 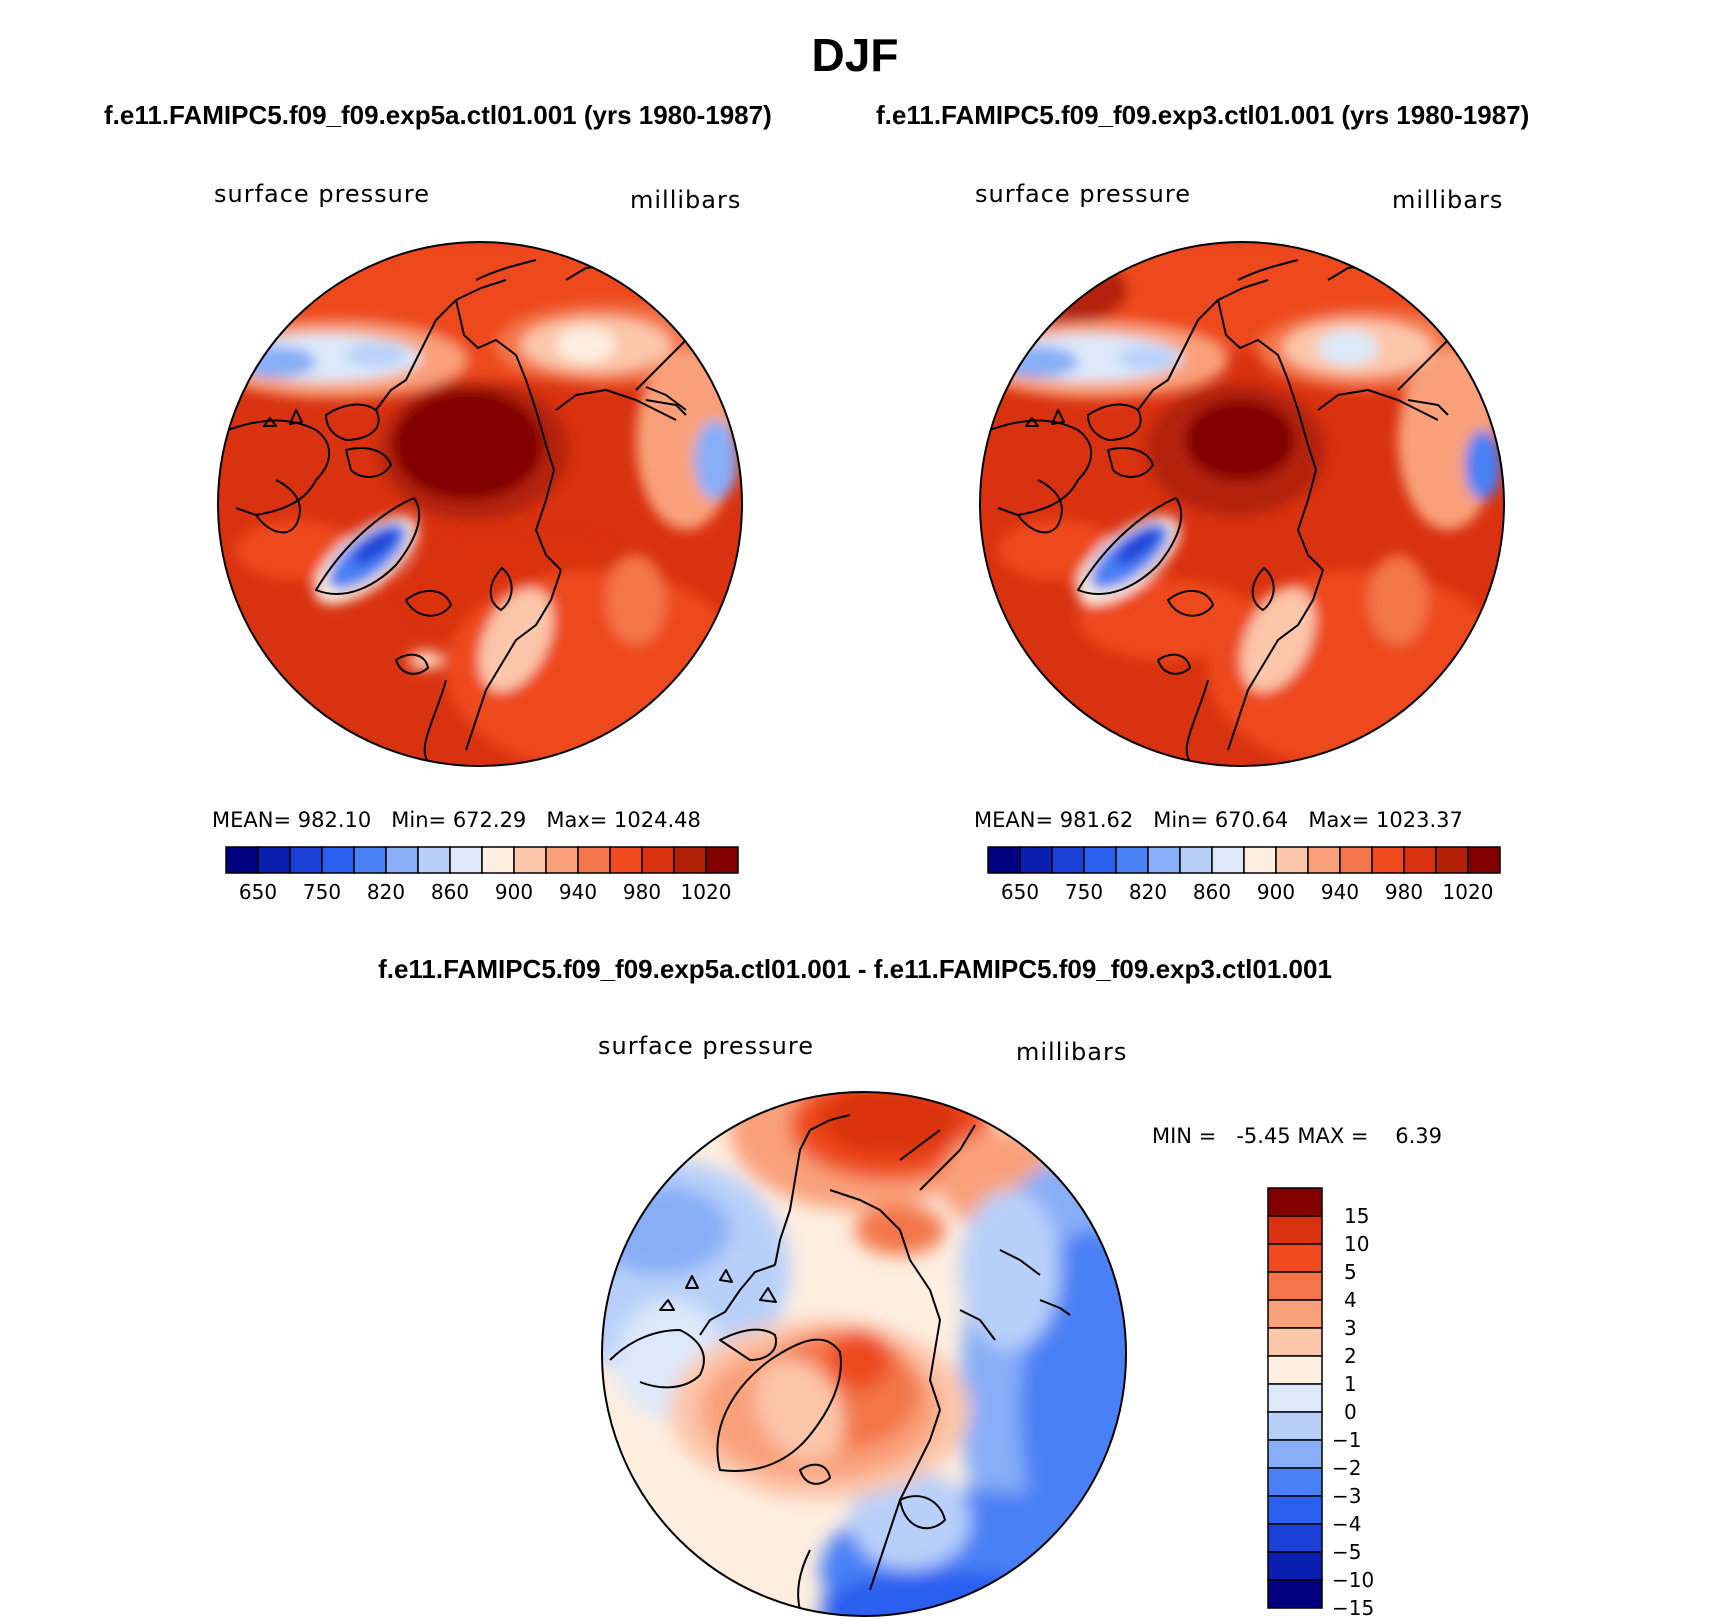 I want to click on panel3-units-label: millibars, so click(x=1072, y=1052).